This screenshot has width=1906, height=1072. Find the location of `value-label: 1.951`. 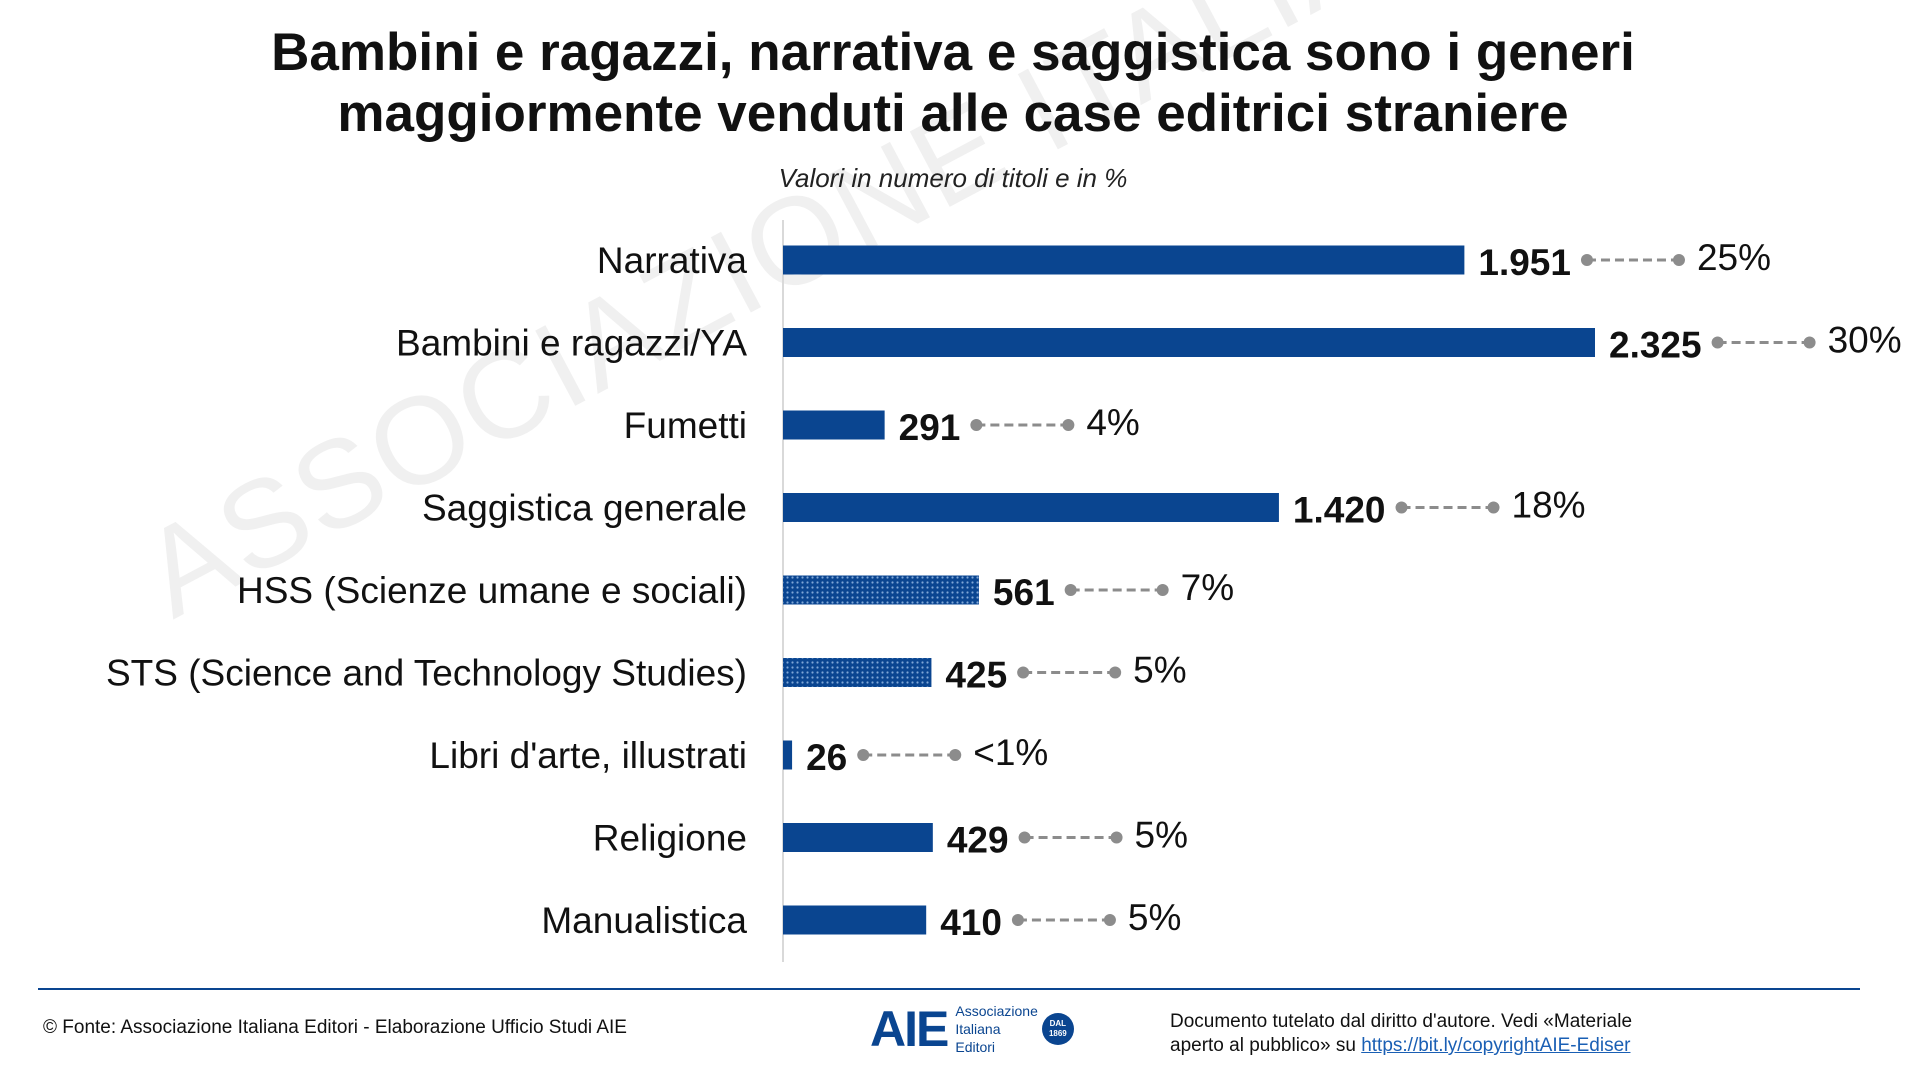

value-label: 1.951 is located at coordinates (1524, 262).